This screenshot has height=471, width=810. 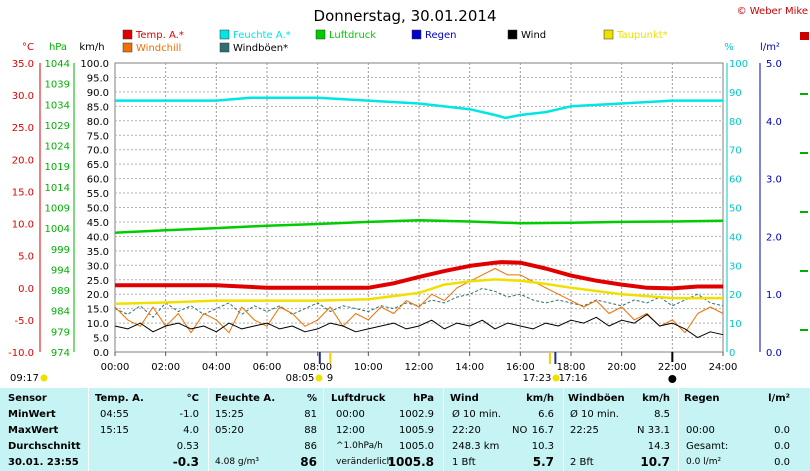 What do you see at coordinates (735, 151) in the screenshot?
I see `humidity-tick-label: 70` at bounding box center [735, 151].